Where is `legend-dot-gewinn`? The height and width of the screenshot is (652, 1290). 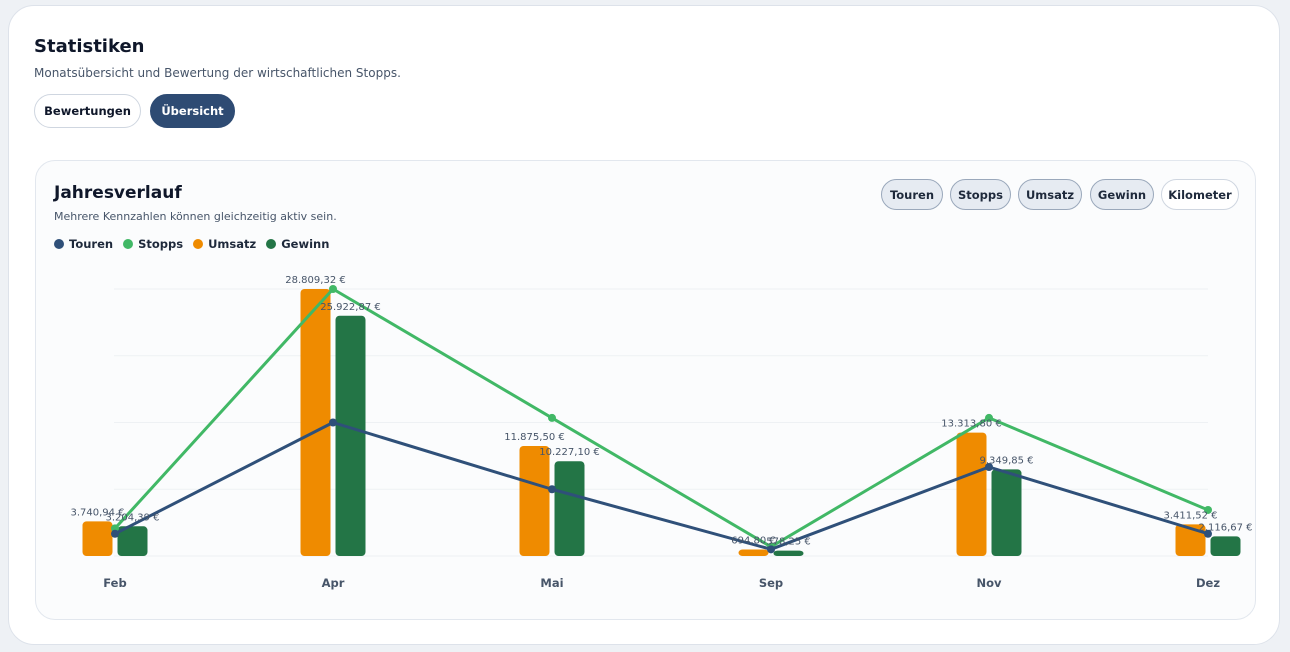 legend-dot-gewinn is located at coordinates (271, 244).